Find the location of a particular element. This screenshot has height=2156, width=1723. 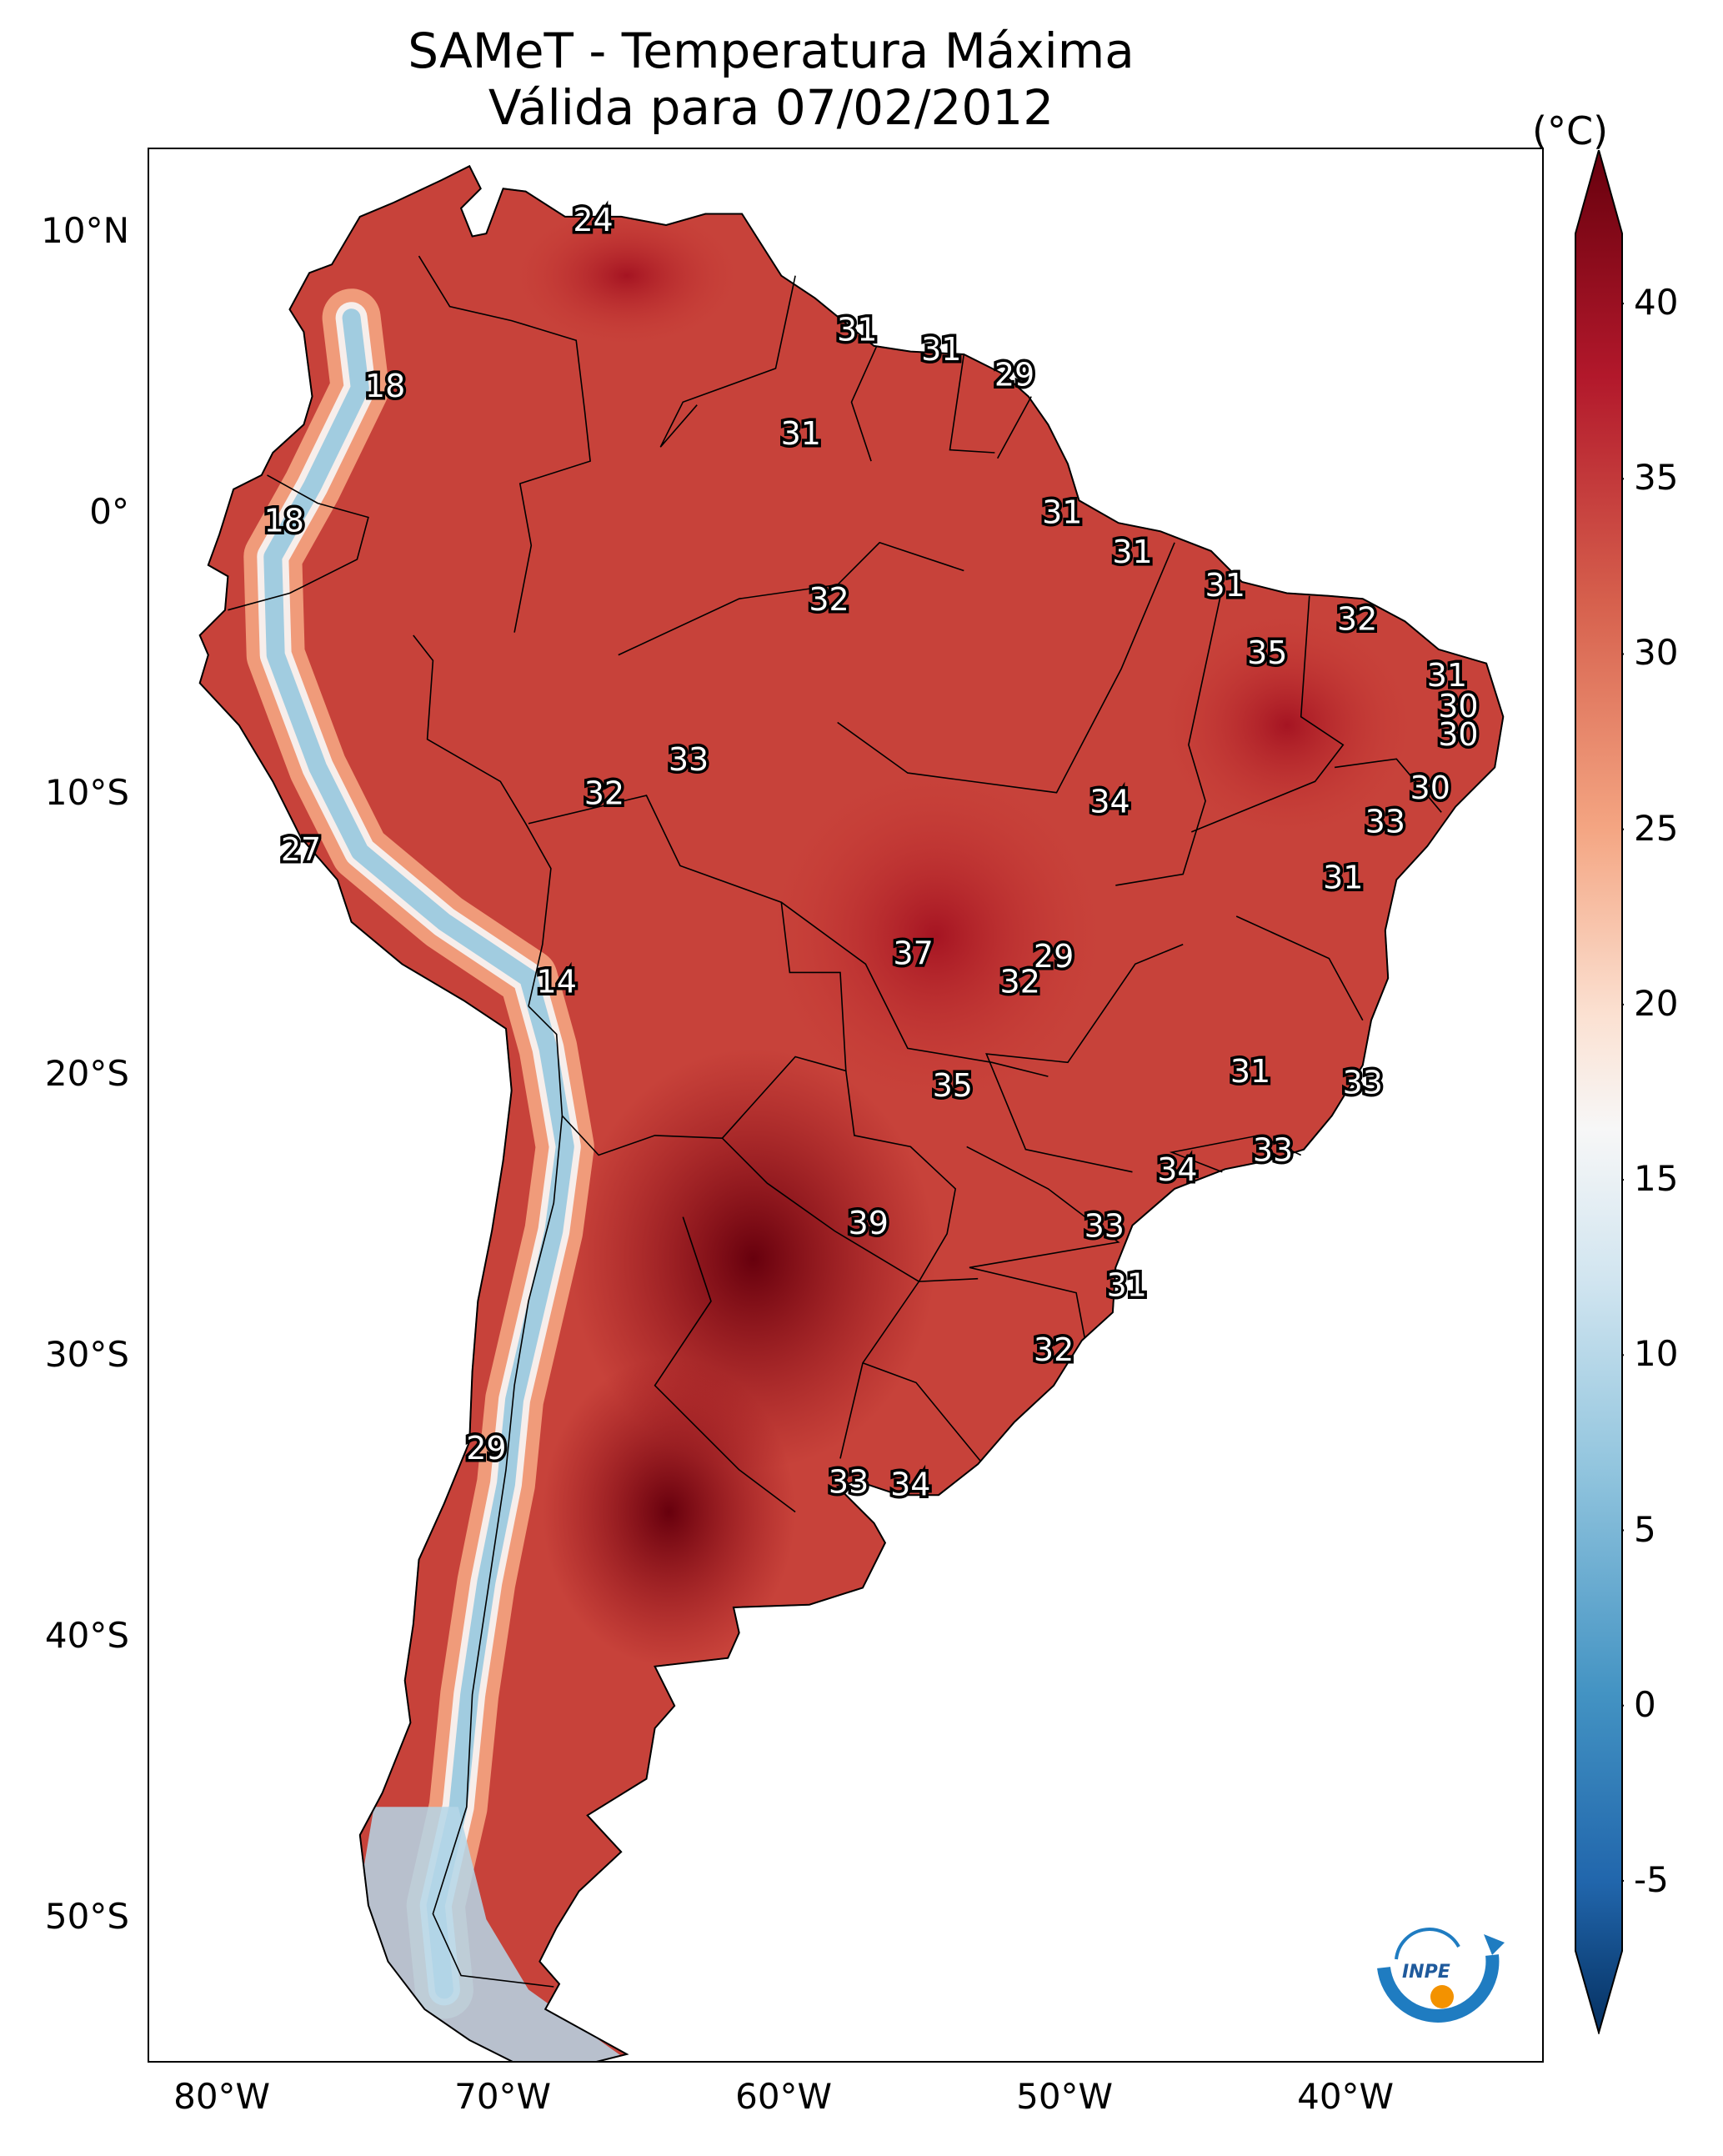

longitude-label: 40°W is located at coordinates (1346, 2096).